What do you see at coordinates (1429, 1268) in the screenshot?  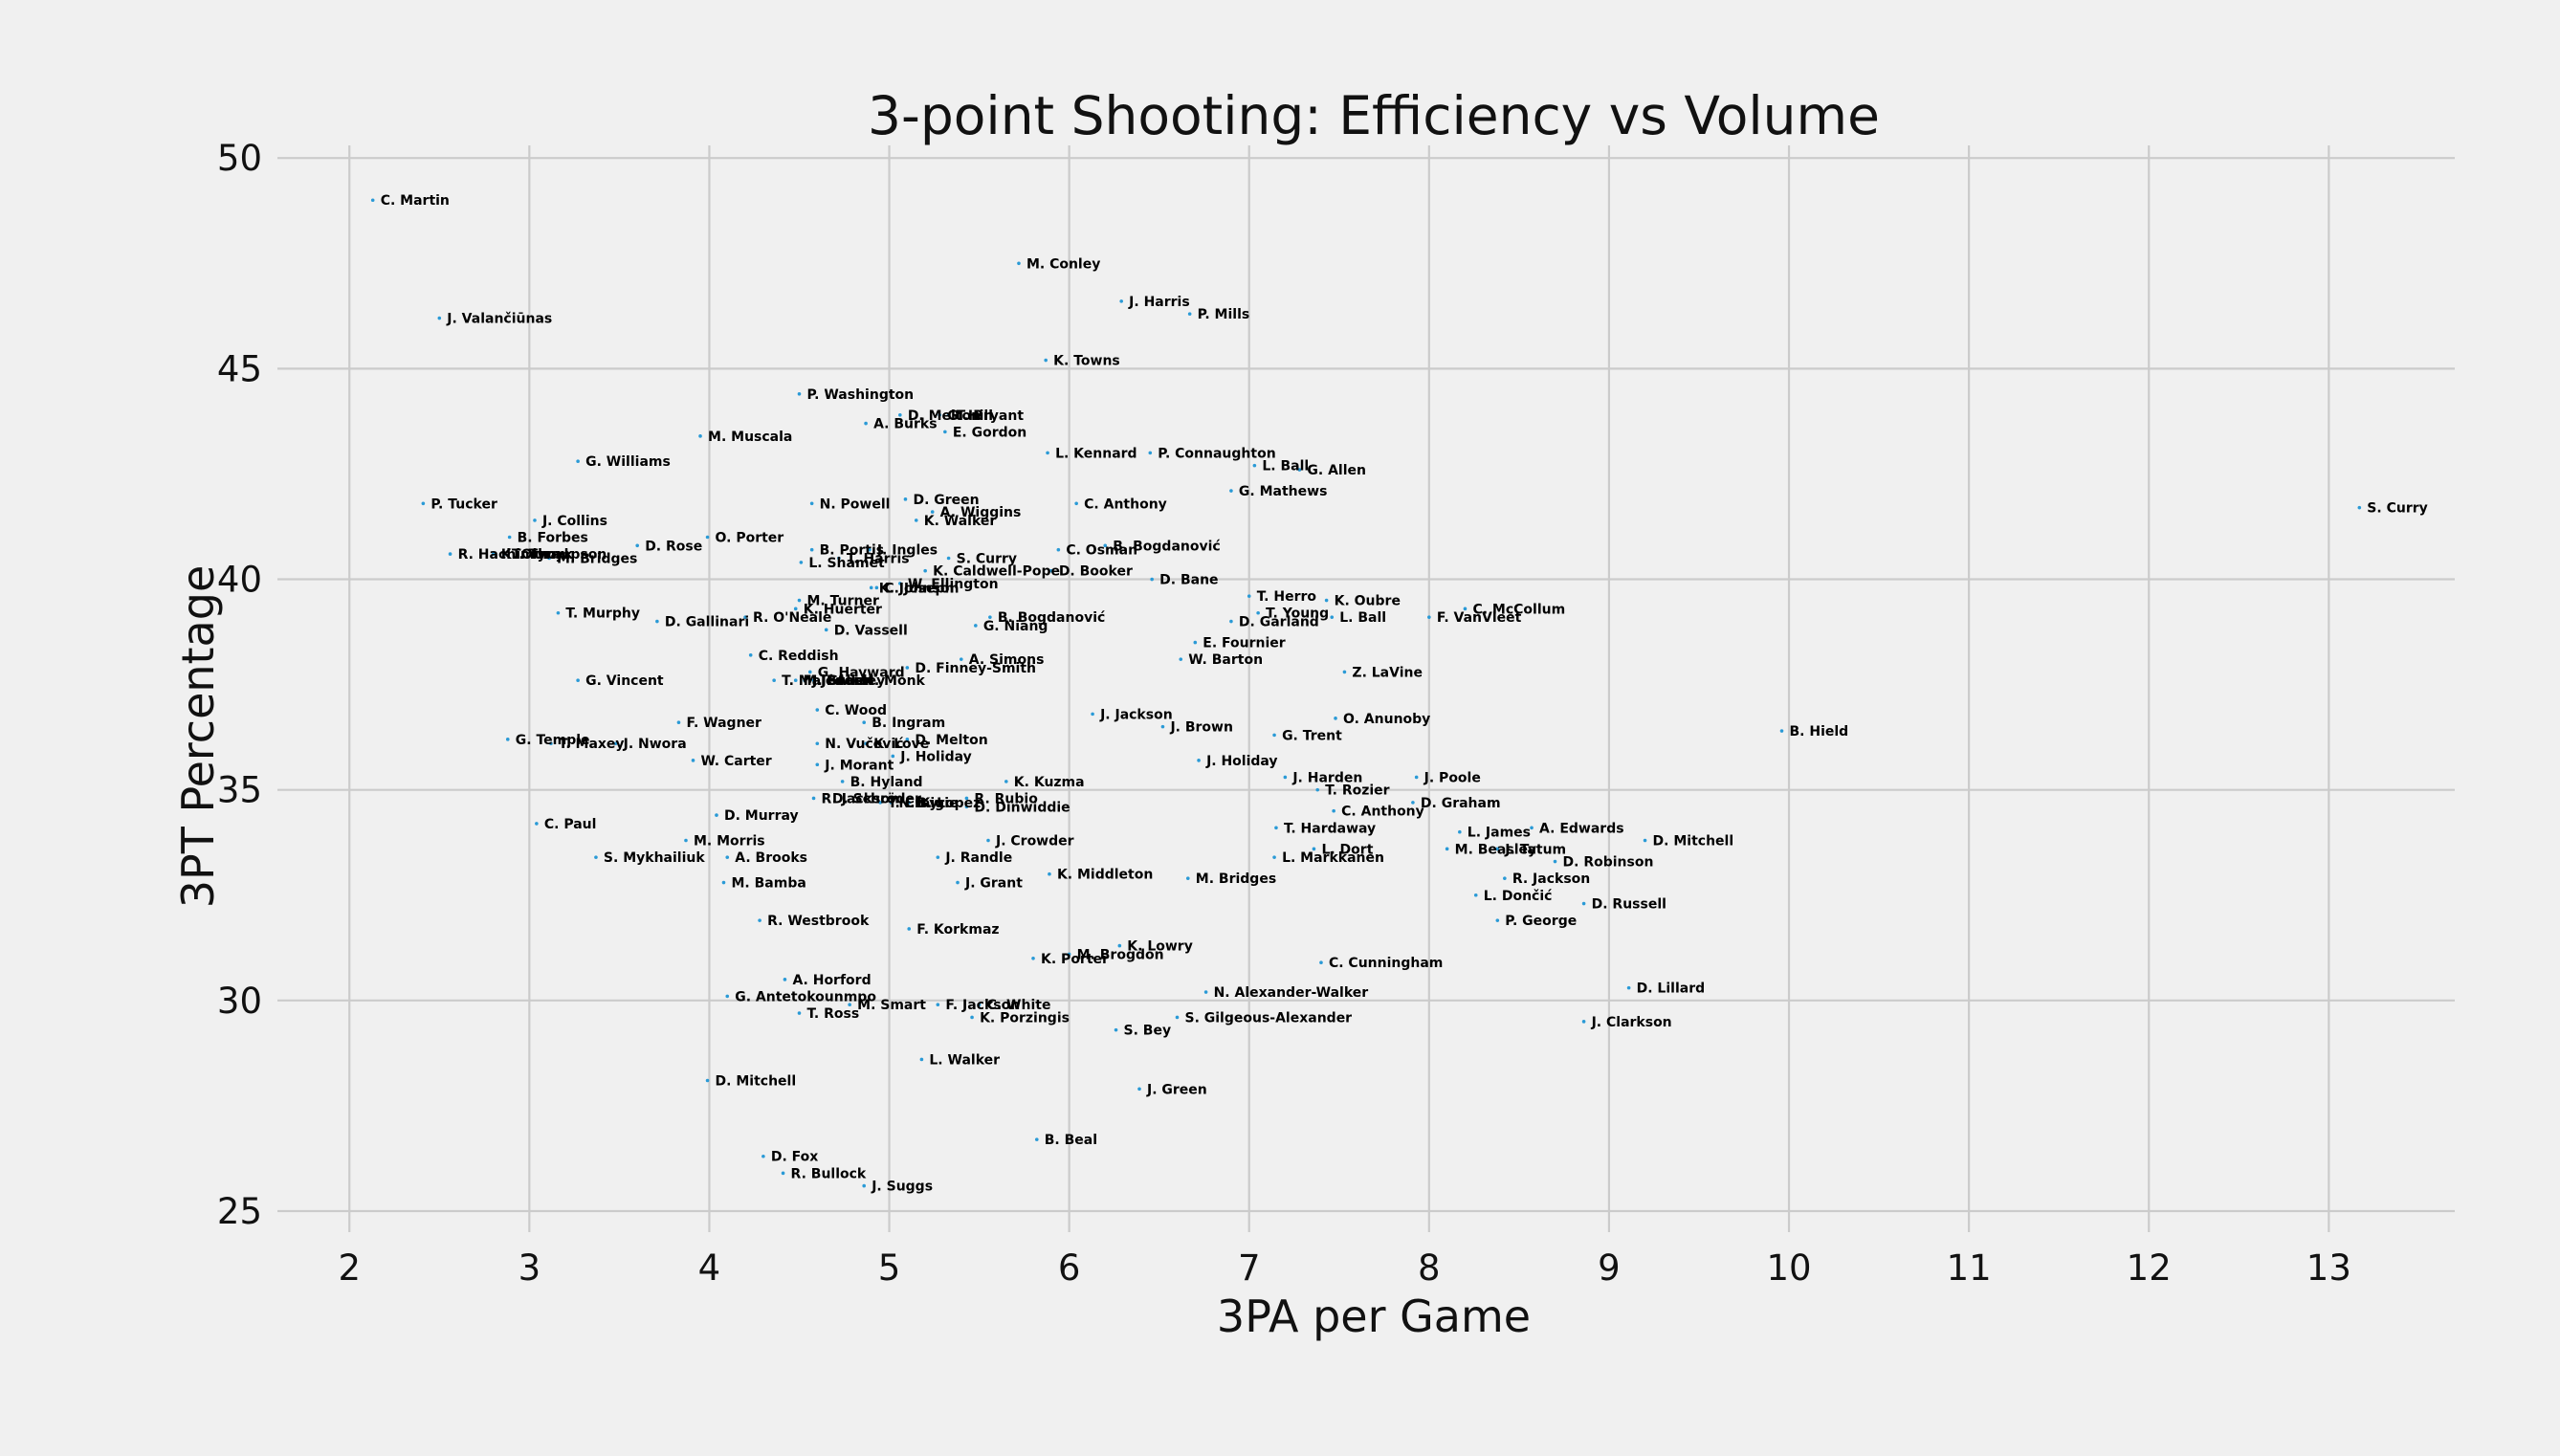 I see `x-tick-label: 8` at bounding box center [1429, 1268].